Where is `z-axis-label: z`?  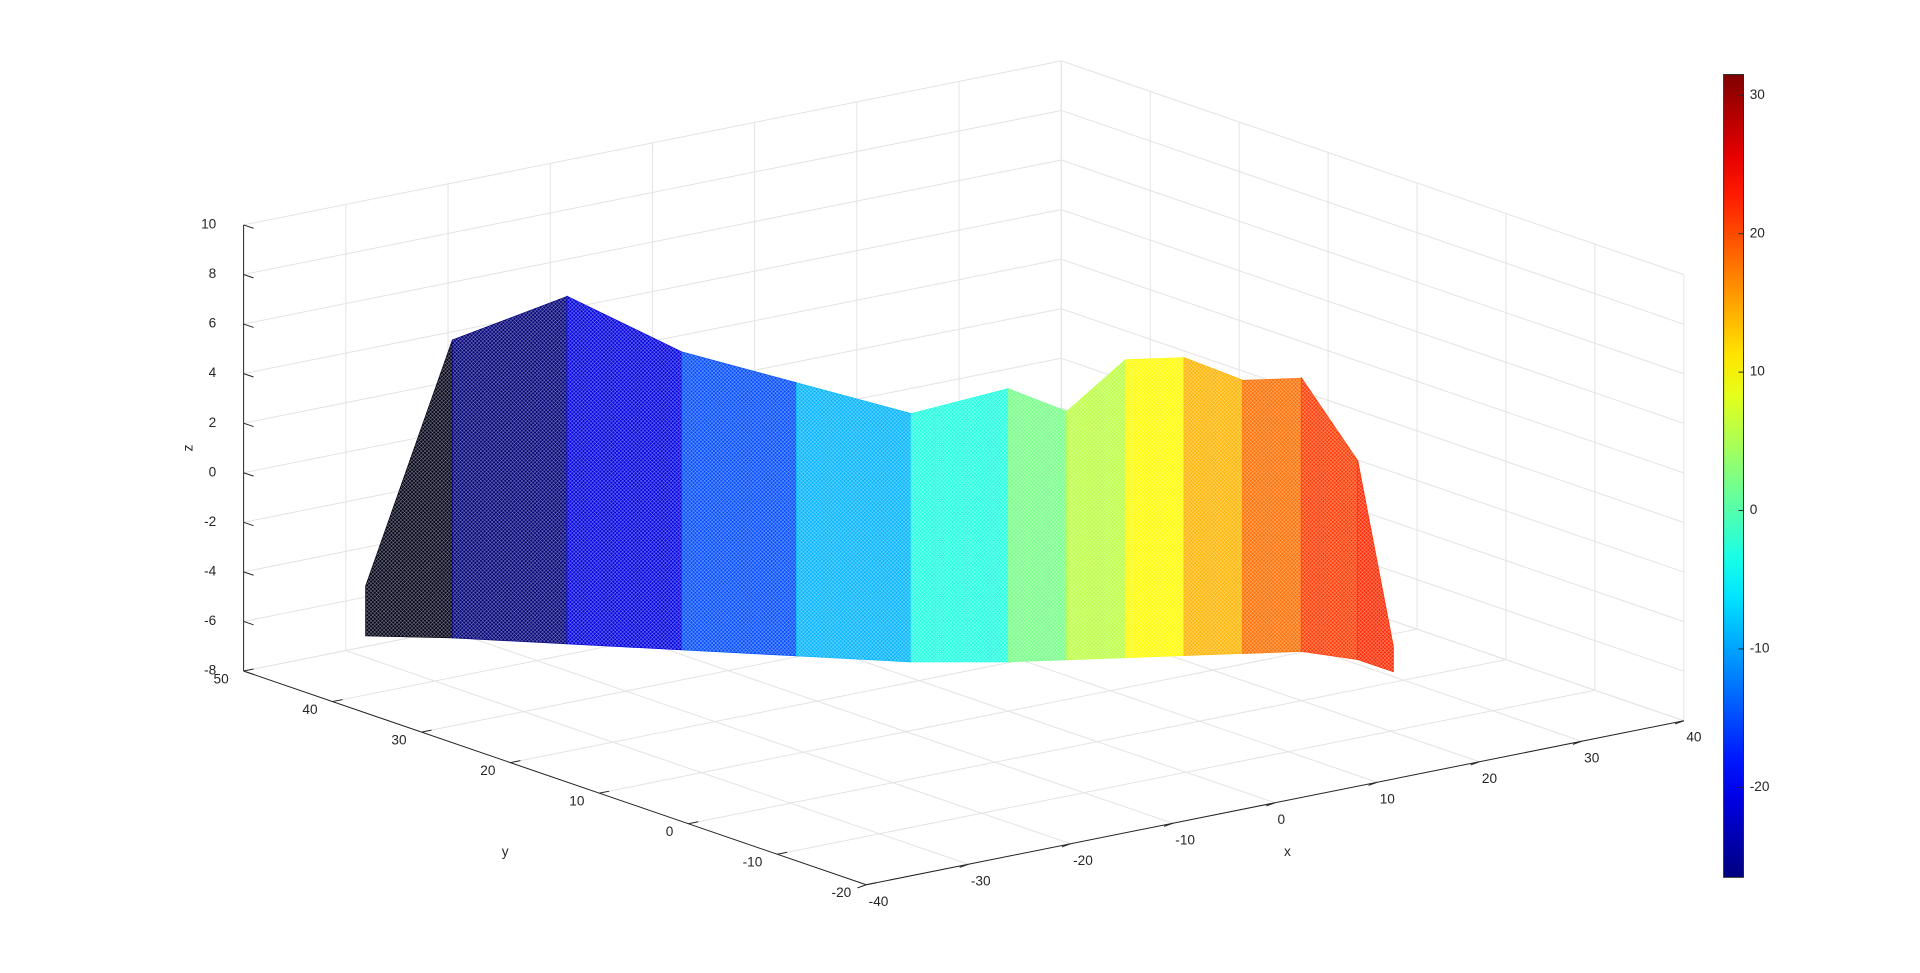
z-axis-label: z is located at coordinates (188, 447).